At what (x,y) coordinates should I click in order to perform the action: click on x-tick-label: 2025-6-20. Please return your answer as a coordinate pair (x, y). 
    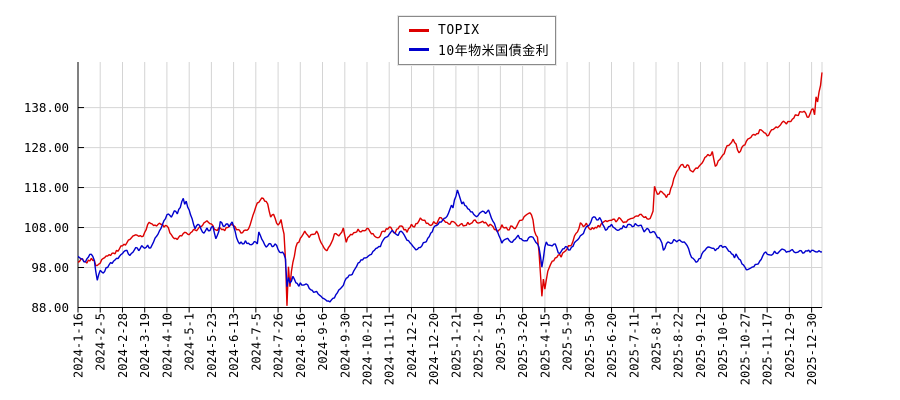
    Looking at the image, I should click on (612, 345).